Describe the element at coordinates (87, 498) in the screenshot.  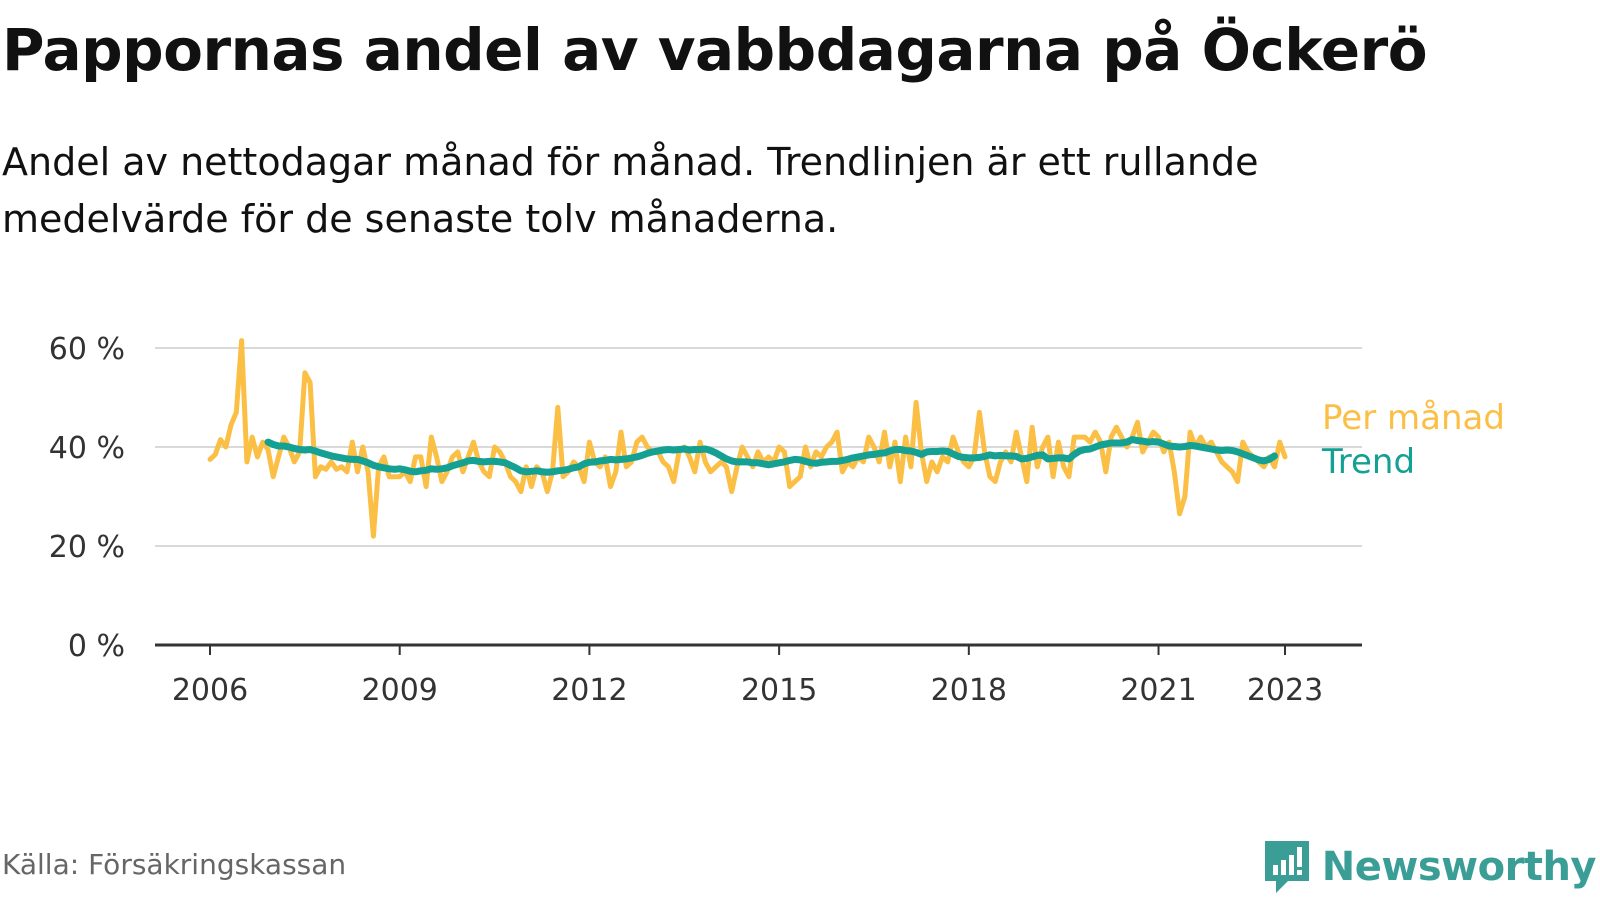
I see `y-axis-ticks: 0 % 20 % 40 % 60 %` at that location.